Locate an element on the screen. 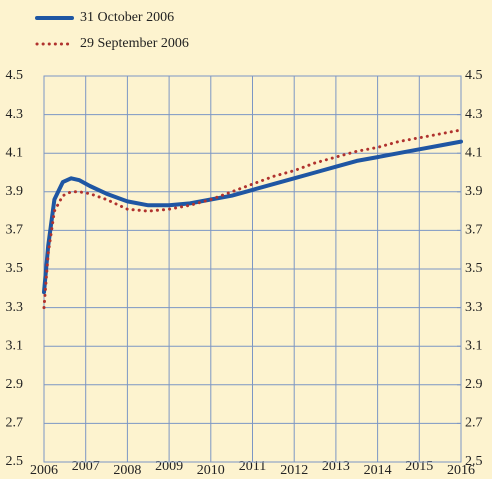 The height and width of the screenshot is (479, 492). y-tick-label: 3.7 is located at coordinates (15, 230).